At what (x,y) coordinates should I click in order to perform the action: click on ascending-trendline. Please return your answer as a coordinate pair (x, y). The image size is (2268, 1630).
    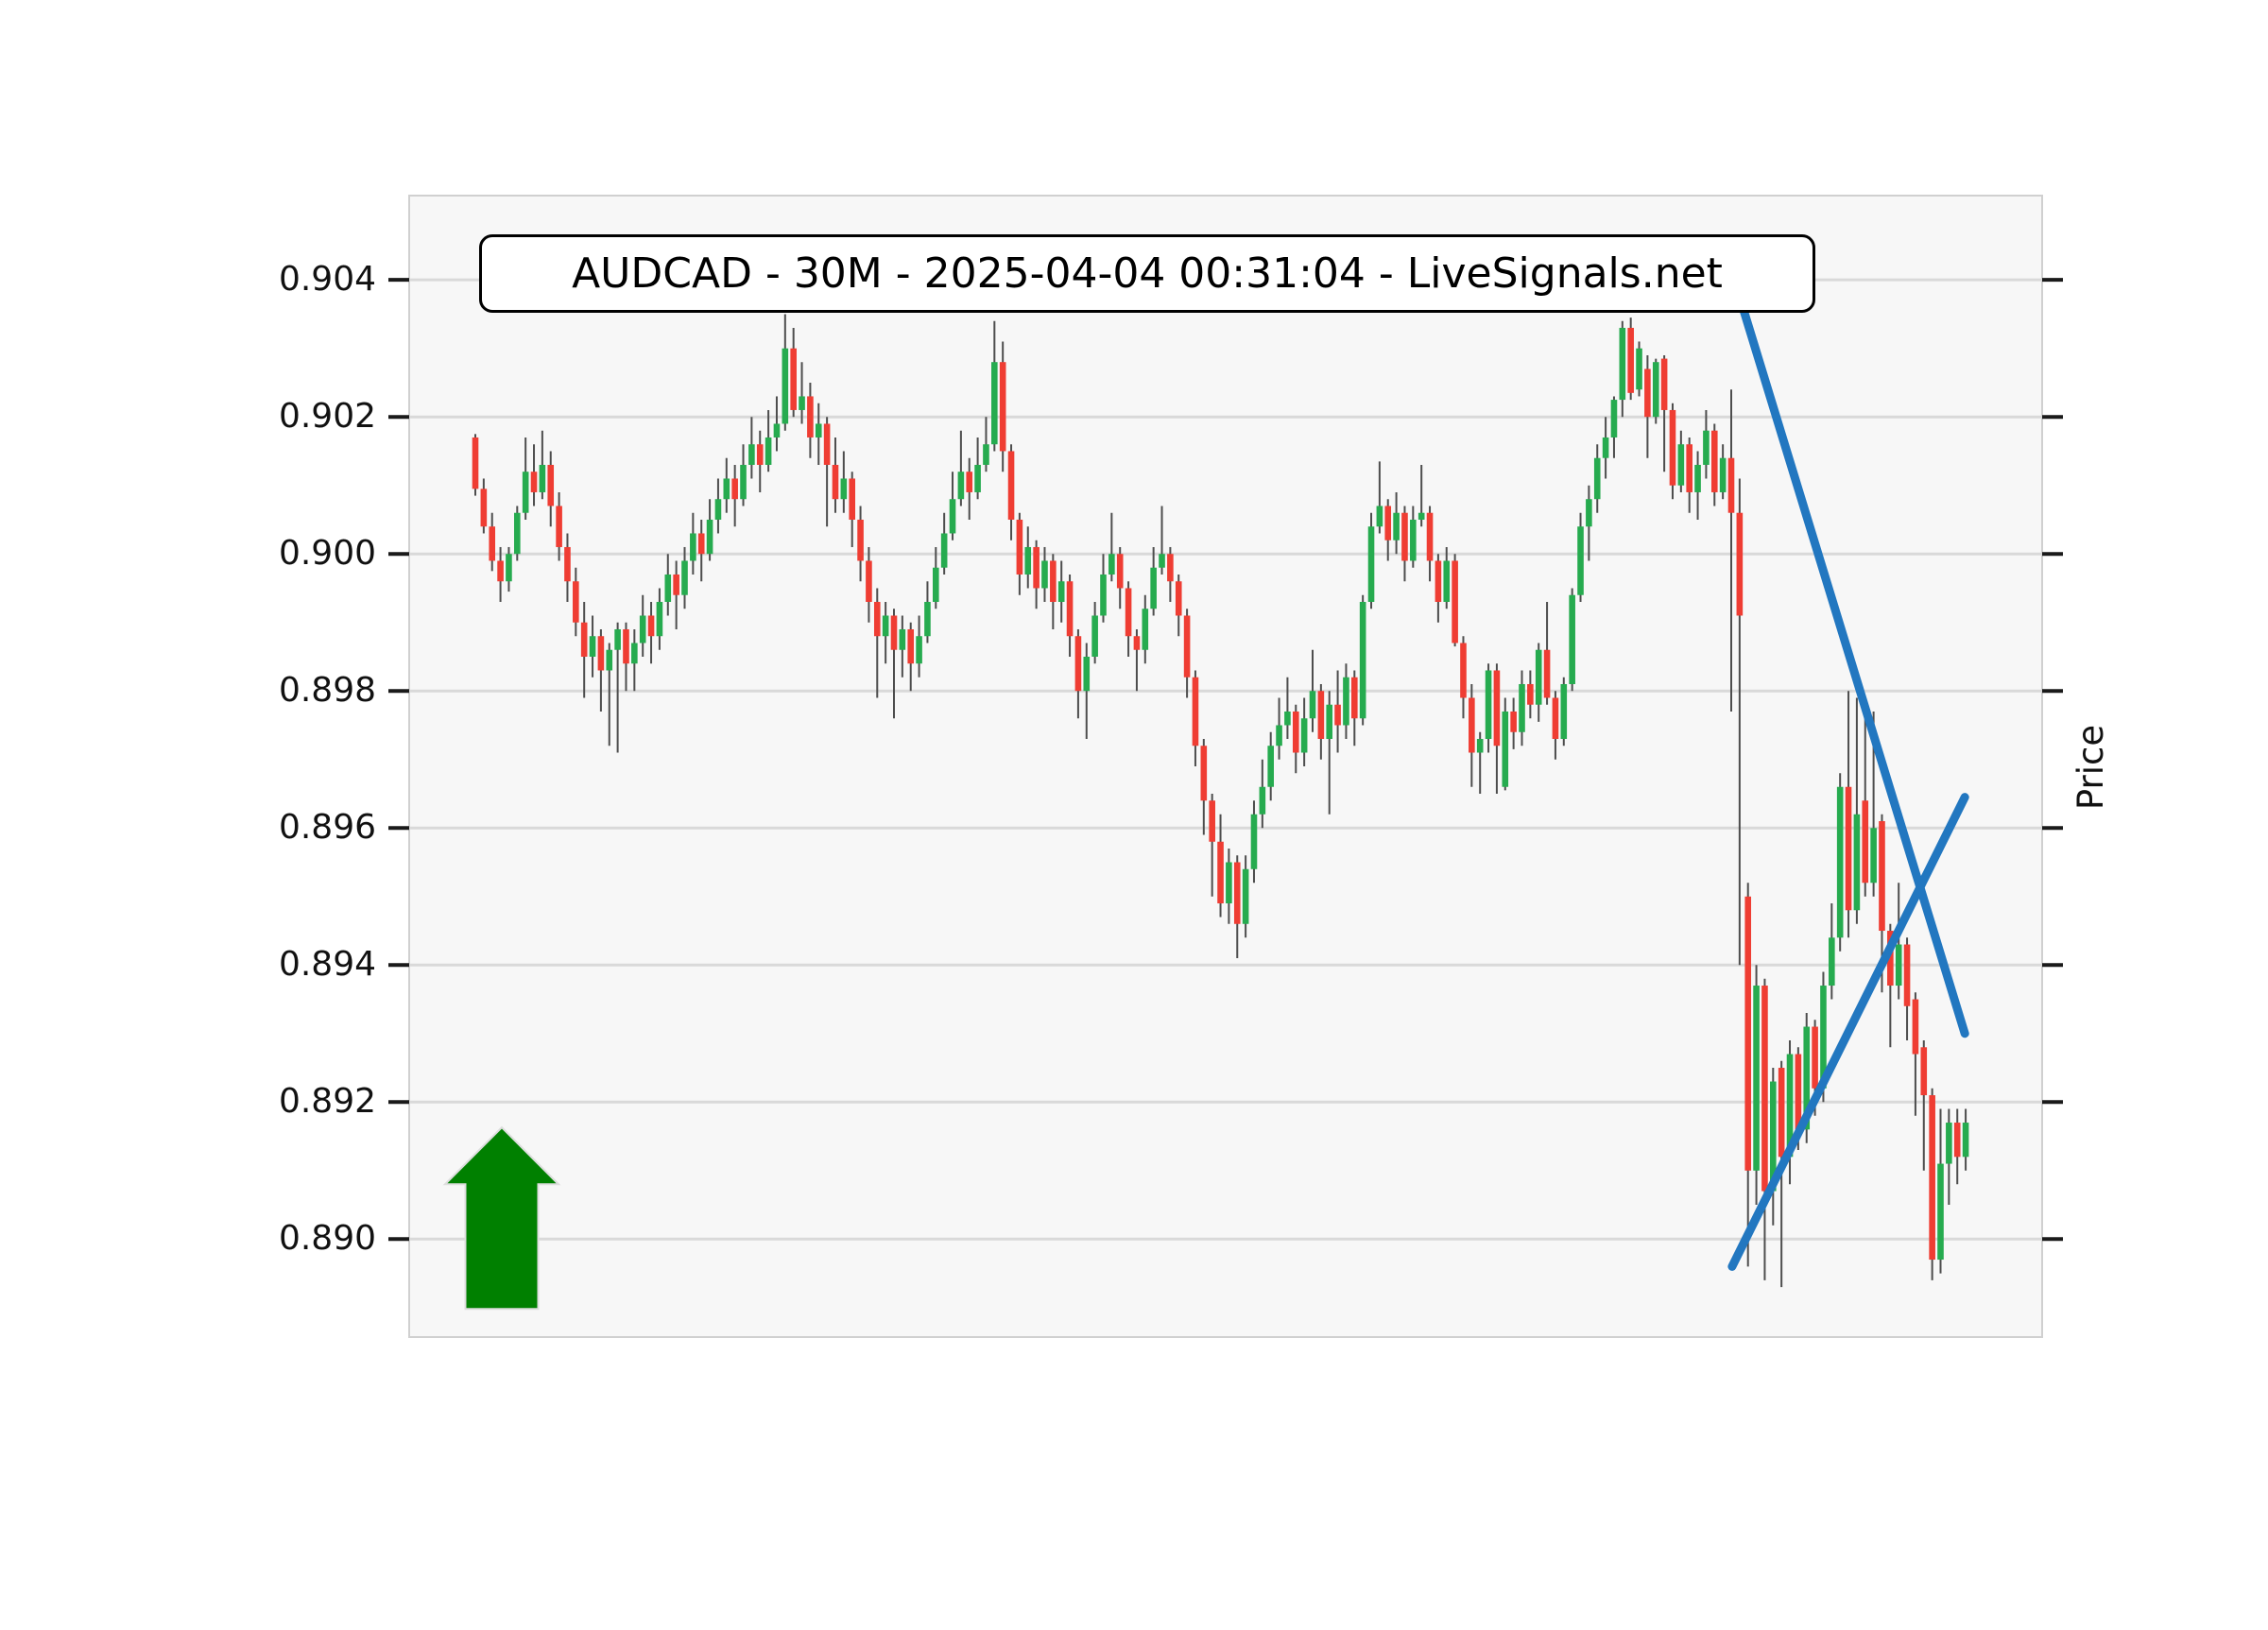
    Looking at the image, I should click on (1848, 1032).